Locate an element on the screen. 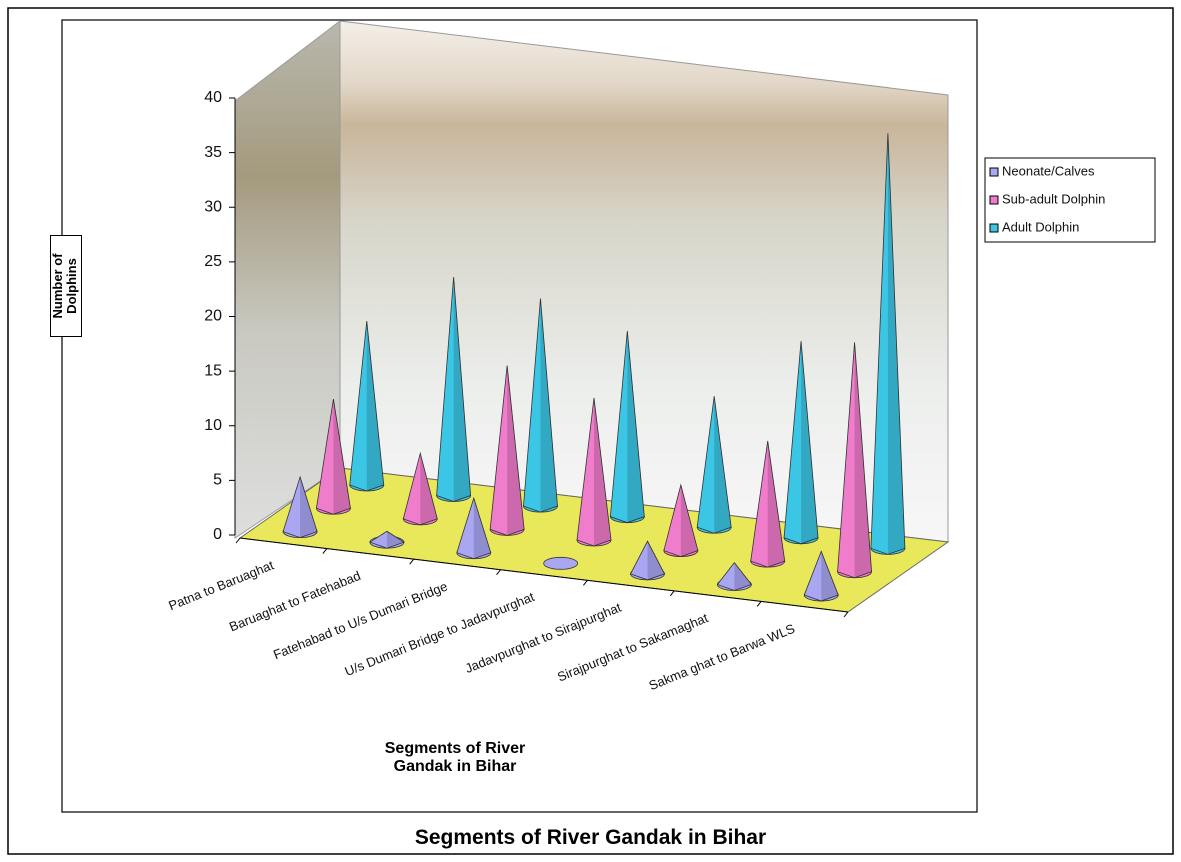 The height and width of the screenshot is (862, 1181). y-tick-label: 25 is located at coordinates (213, 261).